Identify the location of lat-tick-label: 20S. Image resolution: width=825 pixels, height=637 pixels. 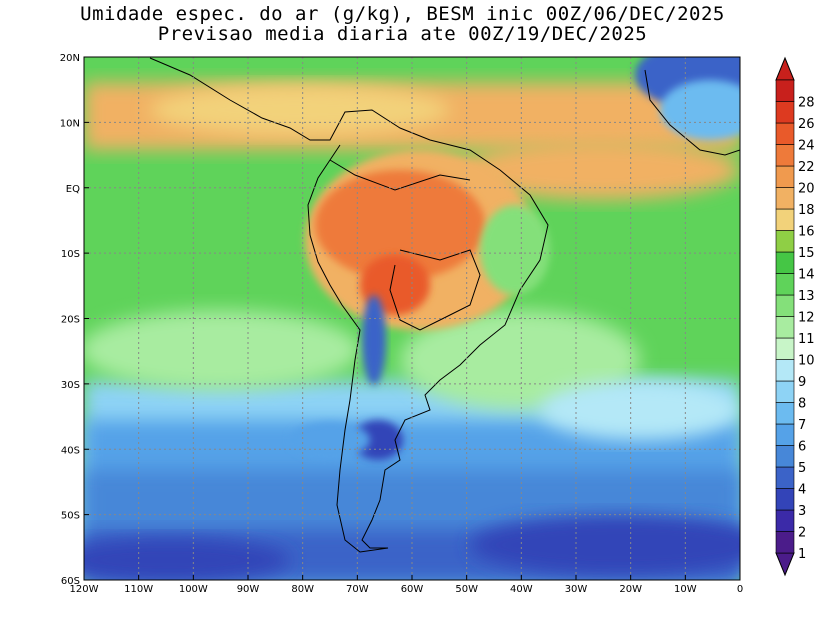
(70, 320).